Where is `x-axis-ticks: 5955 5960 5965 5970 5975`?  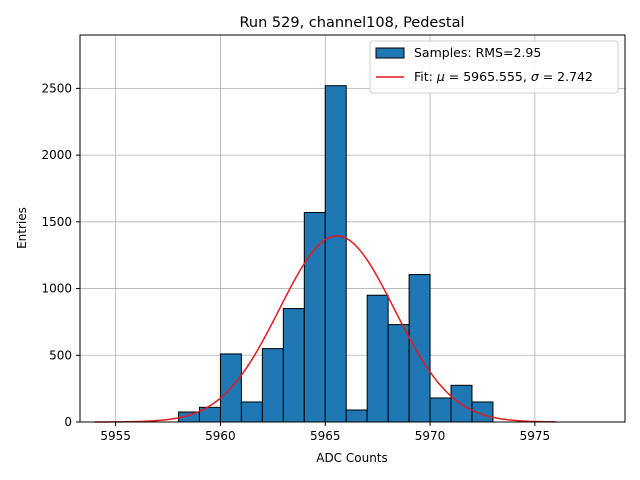
x-axis-ticks: 5955 5960 5965 5970 5975 is located at coordinates (325, 432).